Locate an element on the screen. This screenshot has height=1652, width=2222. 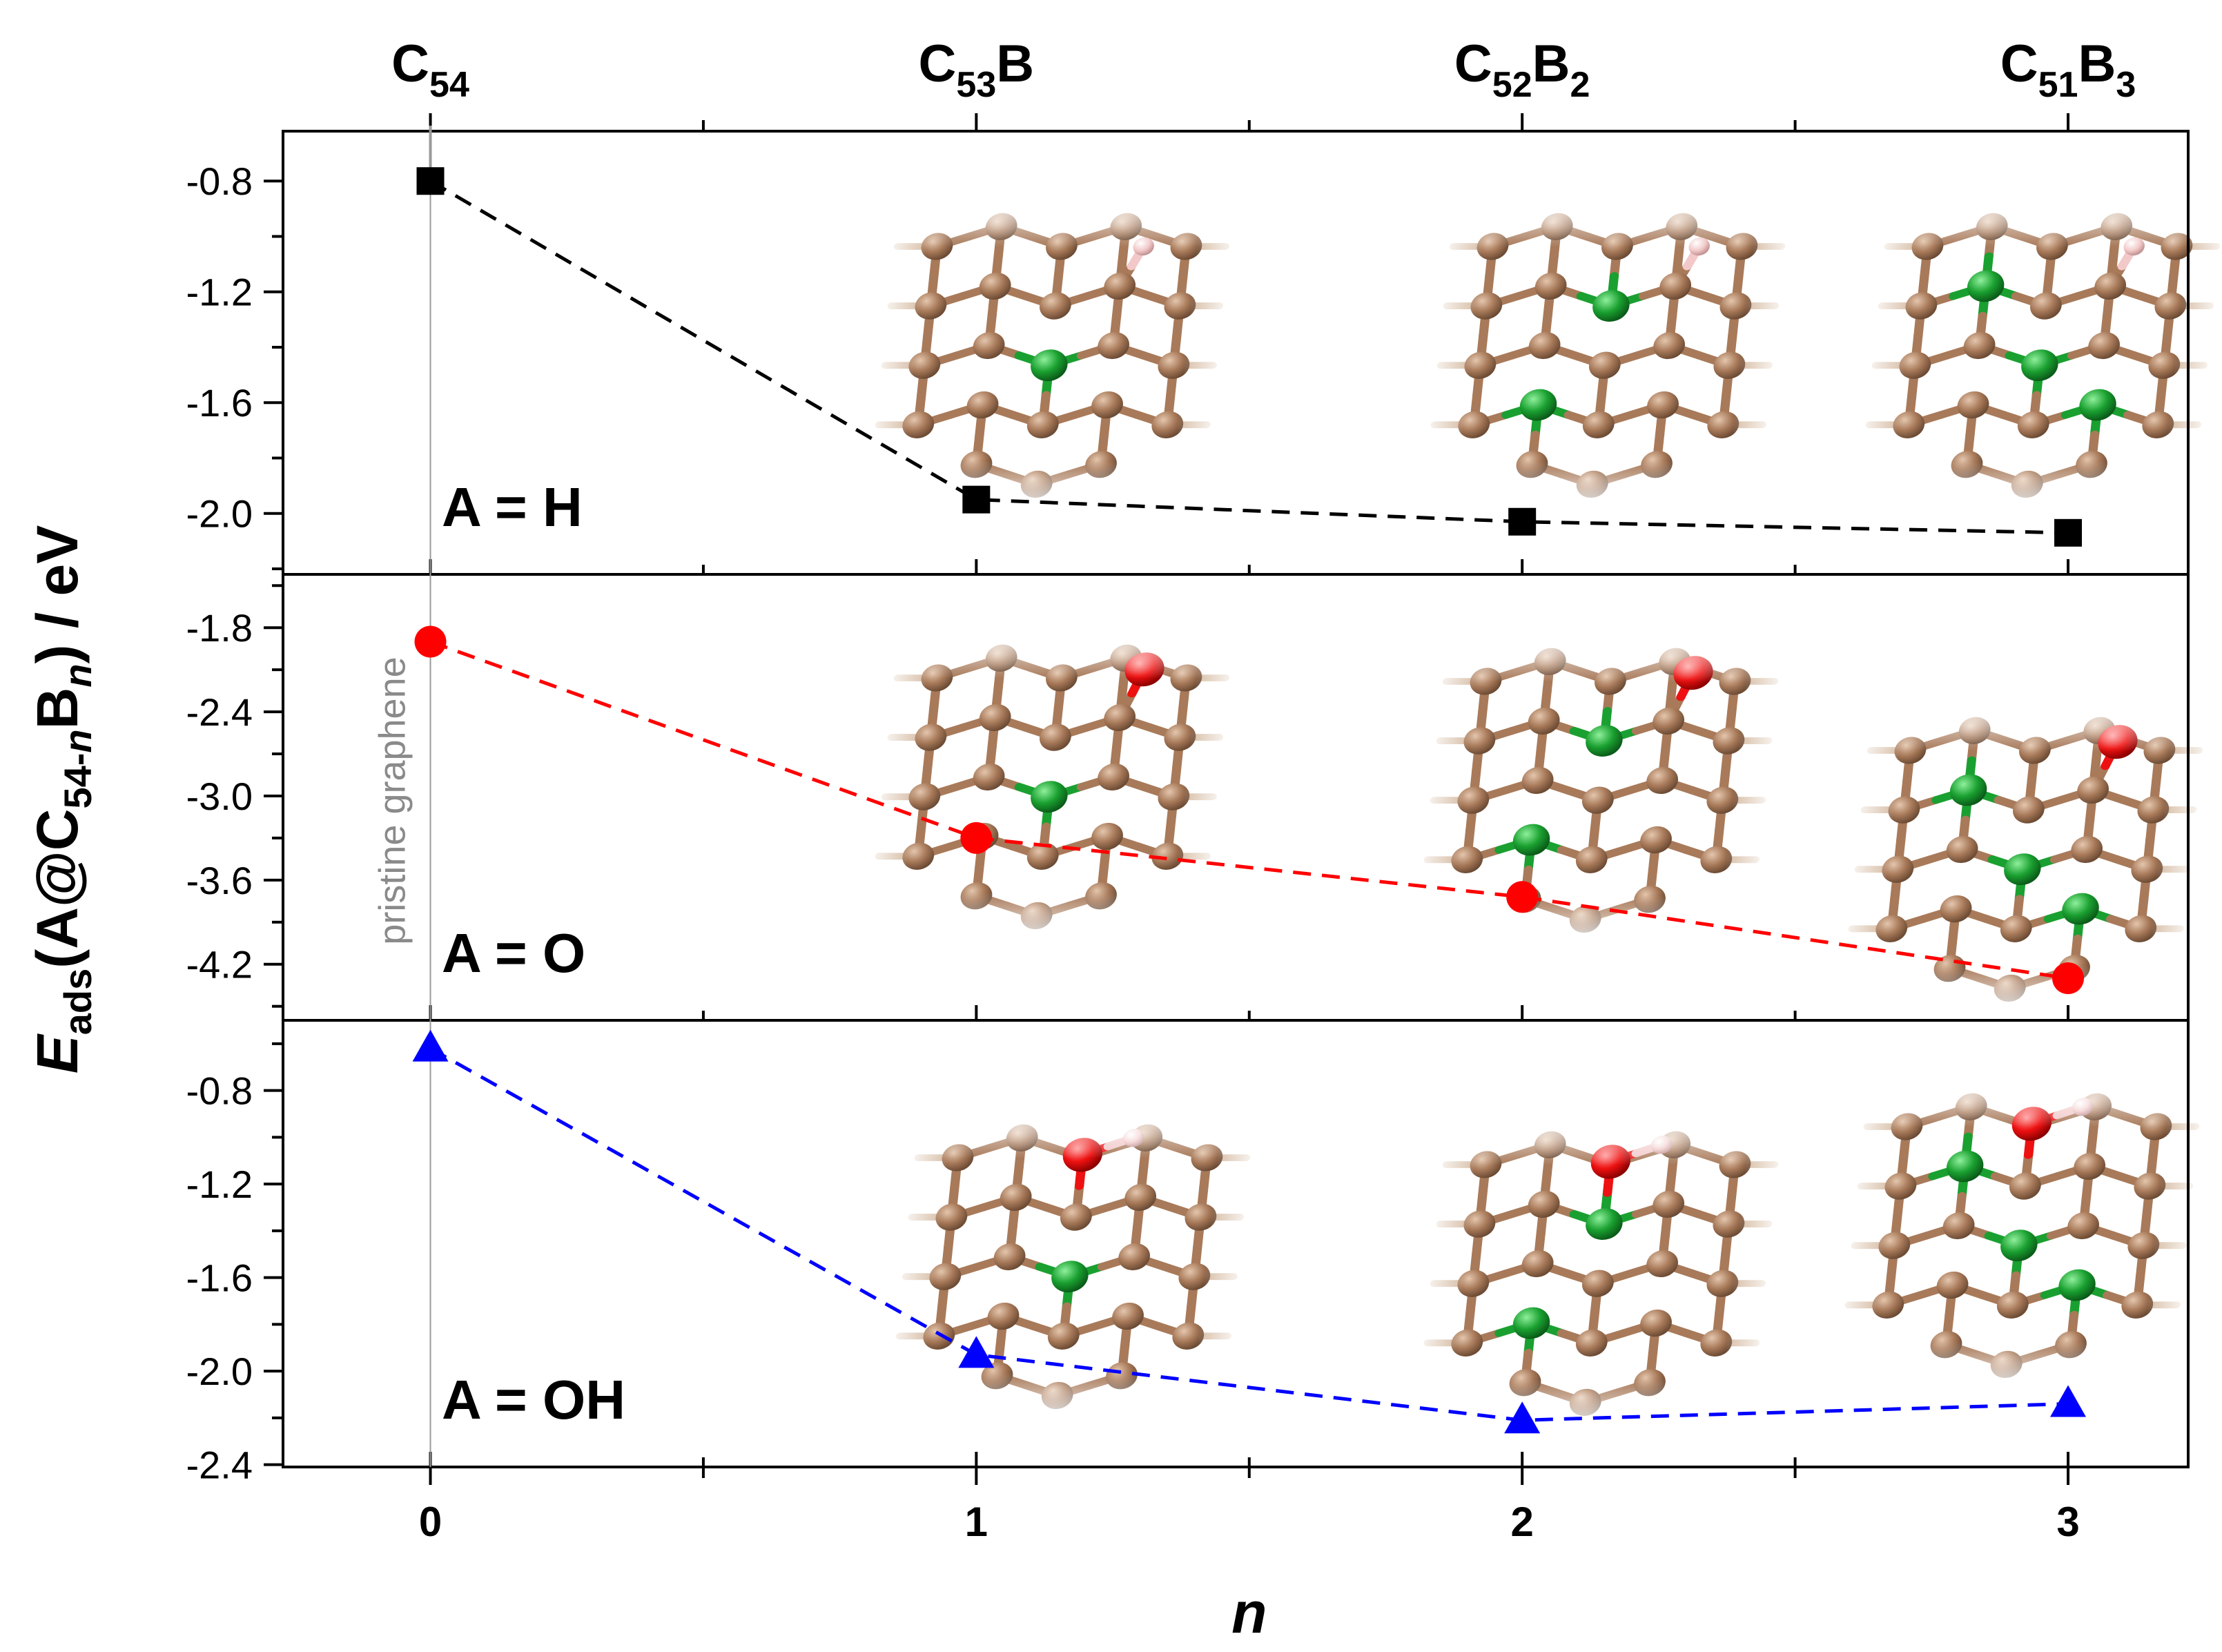
inset-oh-n1 is located at coordinates (1071, 1266).